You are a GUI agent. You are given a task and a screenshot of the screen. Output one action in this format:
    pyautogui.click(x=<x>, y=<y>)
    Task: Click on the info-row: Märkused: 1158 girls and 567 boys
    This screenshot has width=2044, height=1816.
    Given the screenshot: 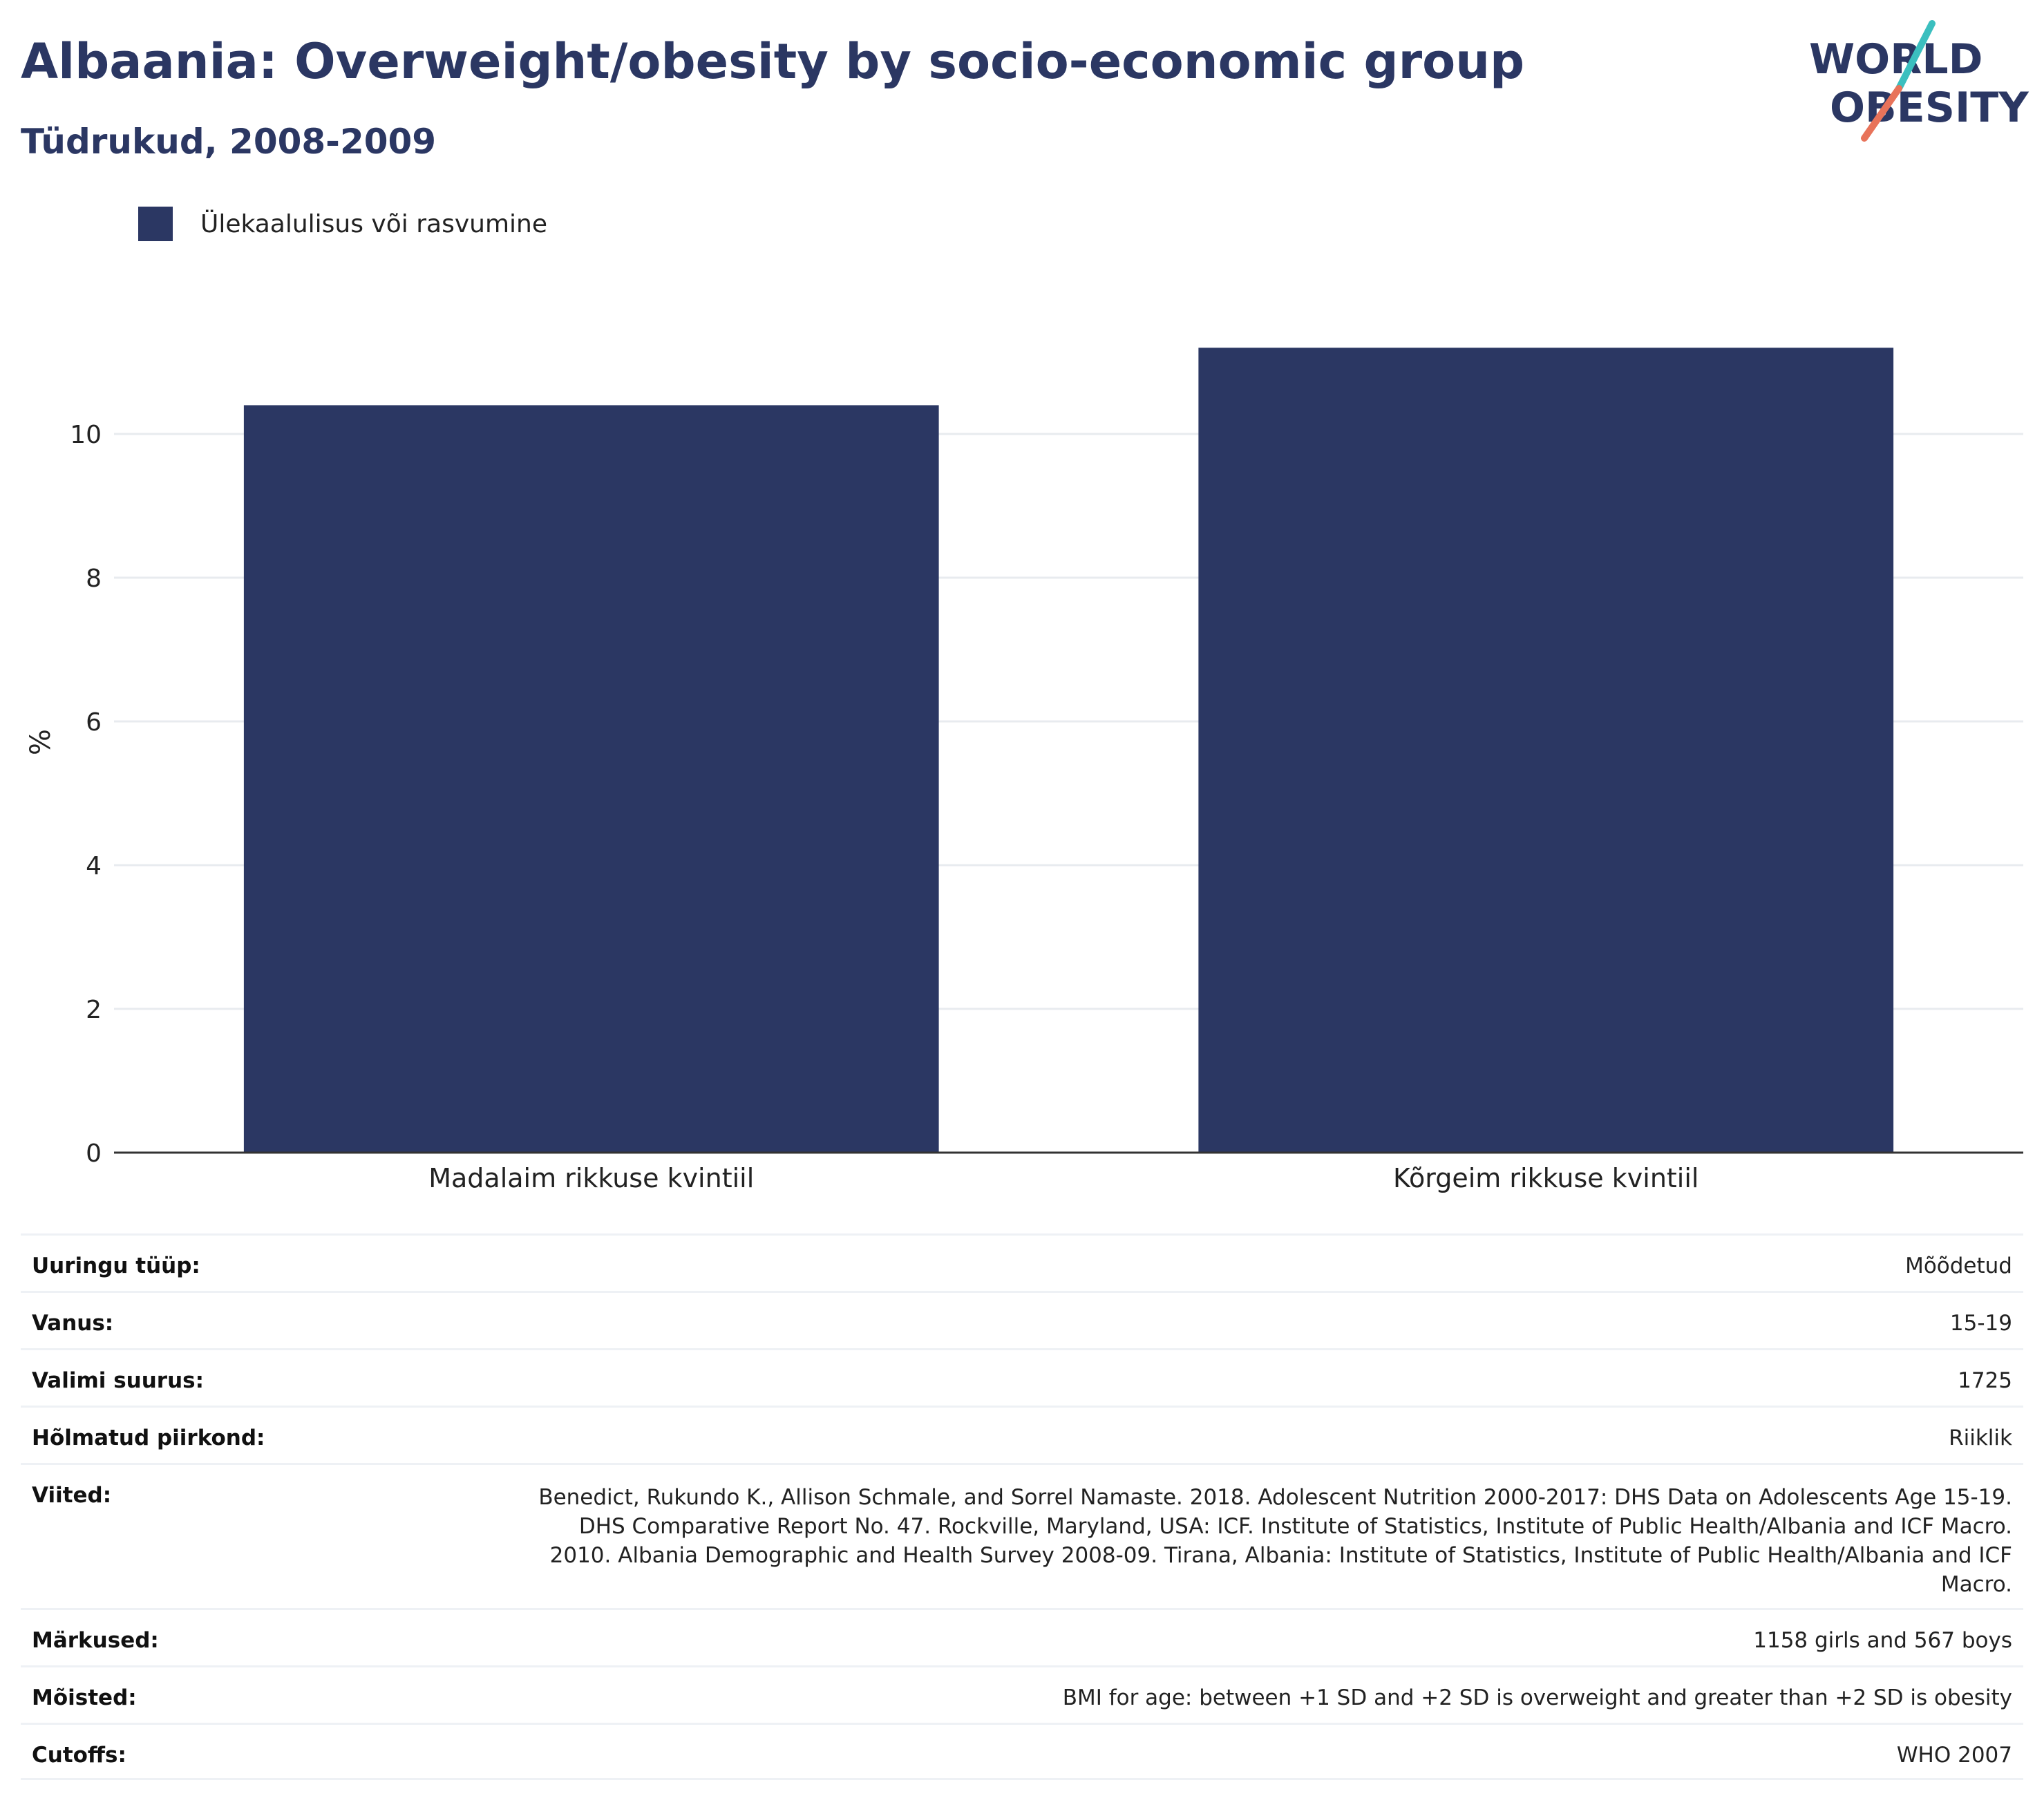 What is the action you would take?
    pyautogui.click(x=1022, y=1636)
    